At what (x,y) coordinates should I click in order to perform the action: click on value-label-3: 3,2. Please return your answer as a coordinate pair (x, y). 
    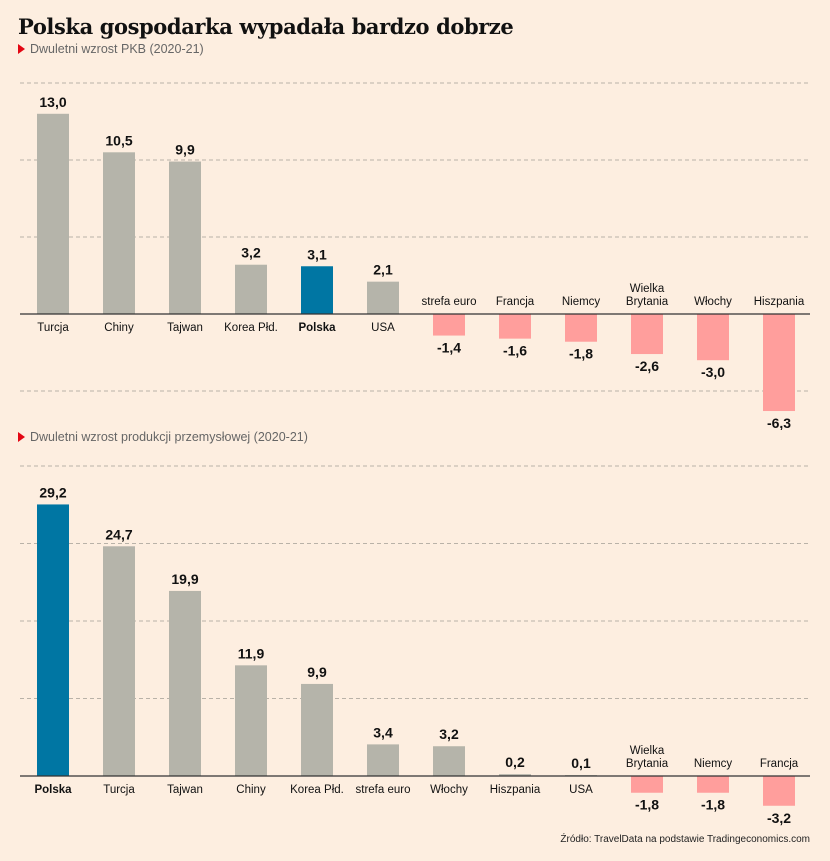
    Looking at the image, I should click on (251, 253).